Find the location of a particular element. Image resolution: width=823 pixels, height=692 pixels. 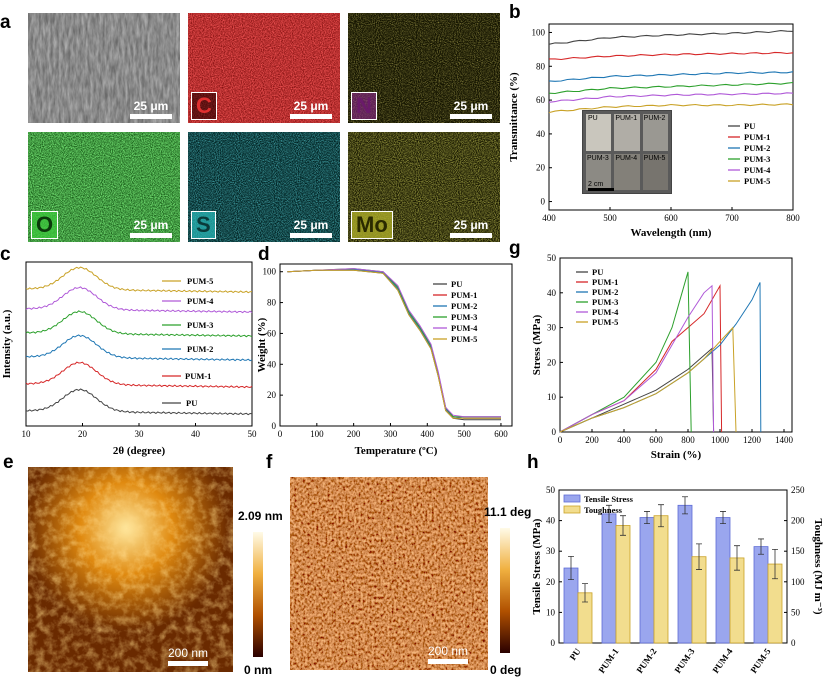

y-tick-label: 30 is located at coordinates (552, 328).